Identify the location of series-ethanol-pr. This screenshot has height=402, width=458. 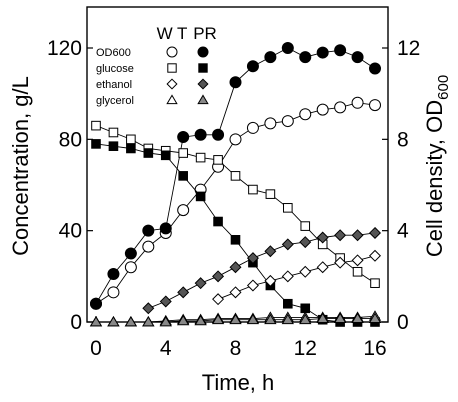
(261, 270).